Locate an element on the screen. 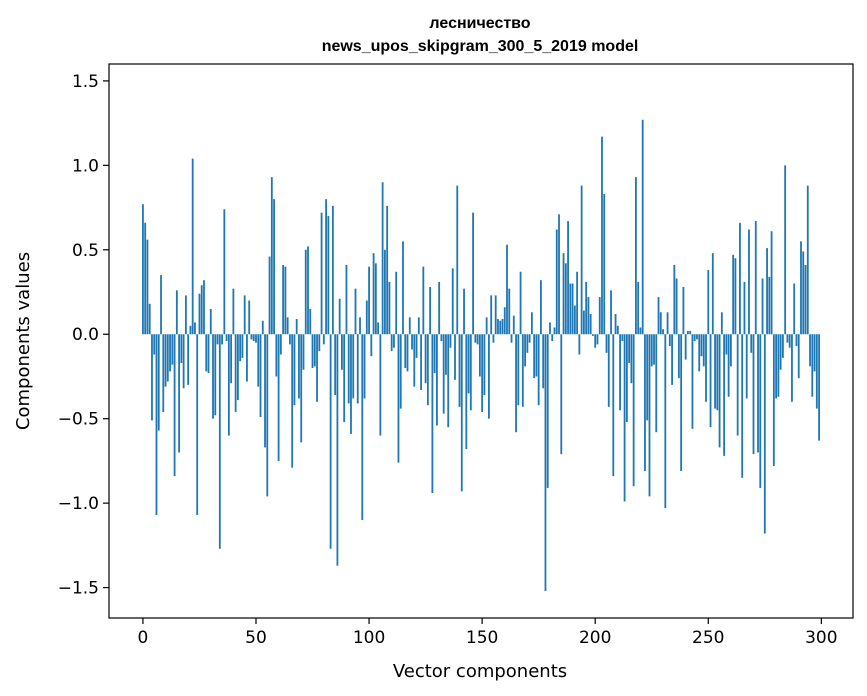 The height and width of the screenshot is (696, 867). y-tick-label: −1.5 is located at coordinates (78, 589).